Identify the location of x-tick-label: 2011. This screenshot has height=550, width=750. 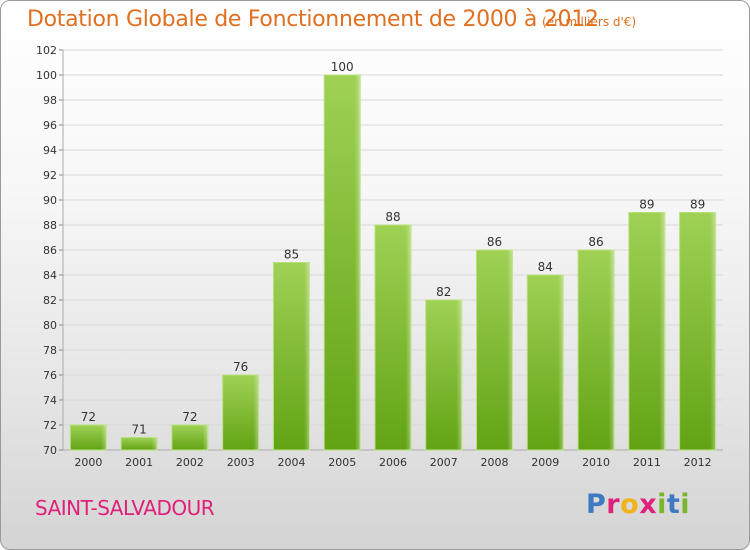
(647, 462).